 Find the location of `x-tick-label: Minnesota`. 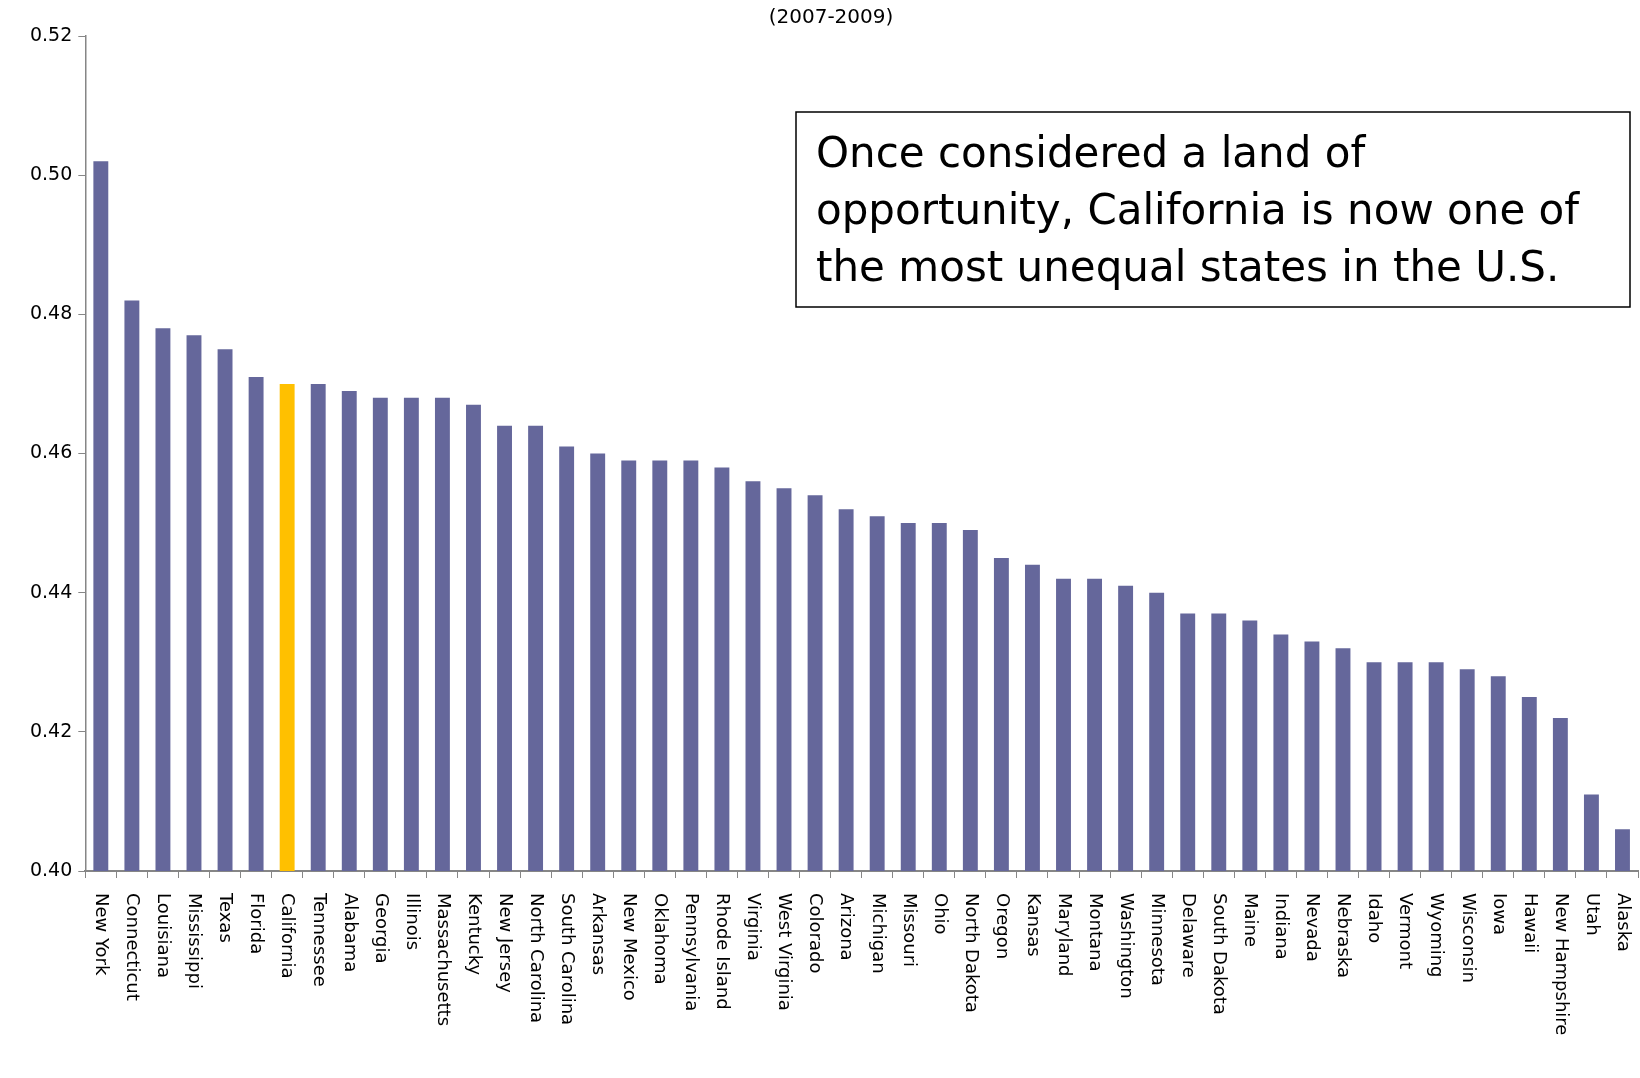

x-tick-label: Minnesota is located at coordinates (1158, 939).